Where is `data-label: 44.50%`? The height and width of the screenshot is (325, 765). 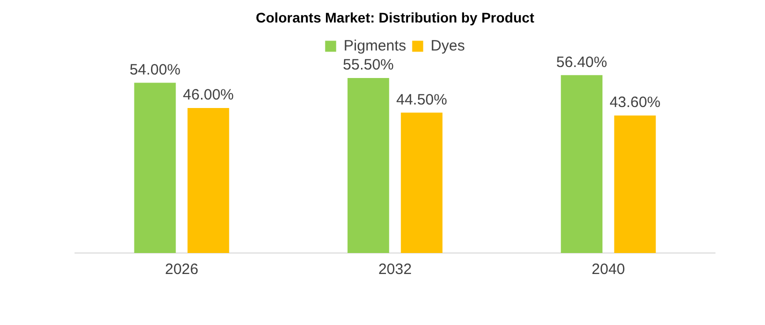
data-label: 44.50% is located at coordinates (422, 99).